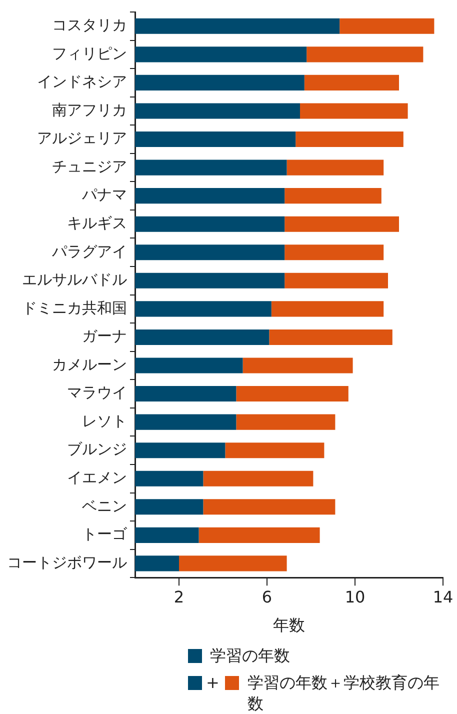 The width and height of the screenshot is (457, 714). Describe the element at coordinates (97, 223) in the screenshot. I see `y-tick-label: キルギス` at that location.